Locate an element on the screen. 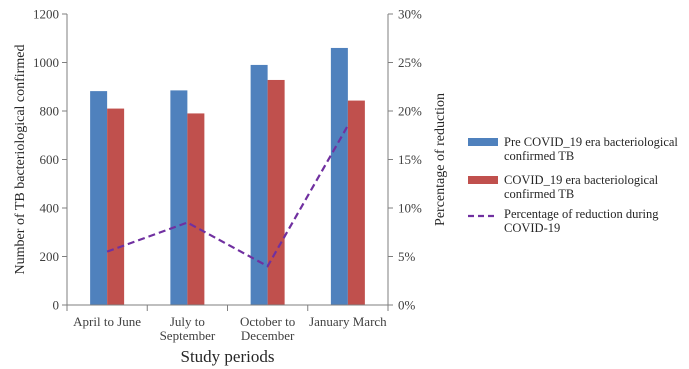 Image resolution: width=689 pixels, height=369 pixels. y-tick-label: 1200 is located at coordinates (46, 14).